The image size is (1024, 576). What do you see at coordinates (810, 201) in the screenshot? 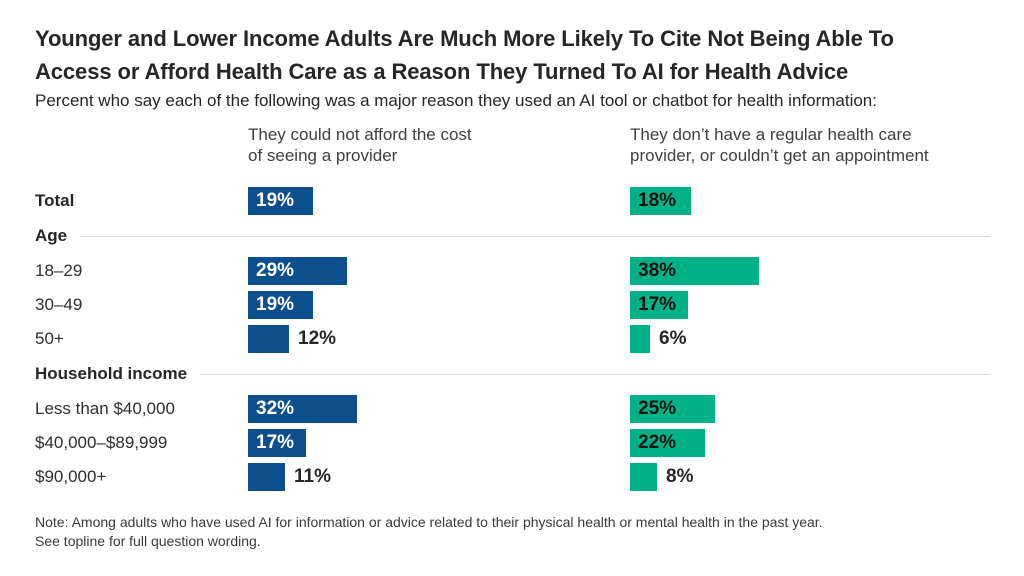
I see `bar-cell: 18%` at bounding box center [810, 201].